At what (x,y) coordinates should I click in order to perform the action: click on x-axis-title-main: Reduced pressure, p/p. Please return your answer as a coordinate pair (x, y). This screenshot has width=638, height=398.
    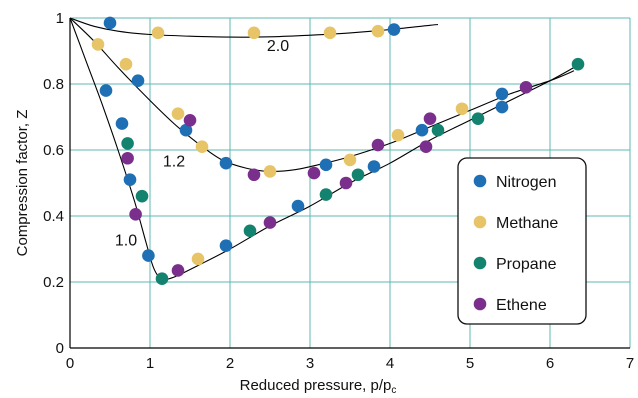
    Looking at the image, I should click on (316, 385).